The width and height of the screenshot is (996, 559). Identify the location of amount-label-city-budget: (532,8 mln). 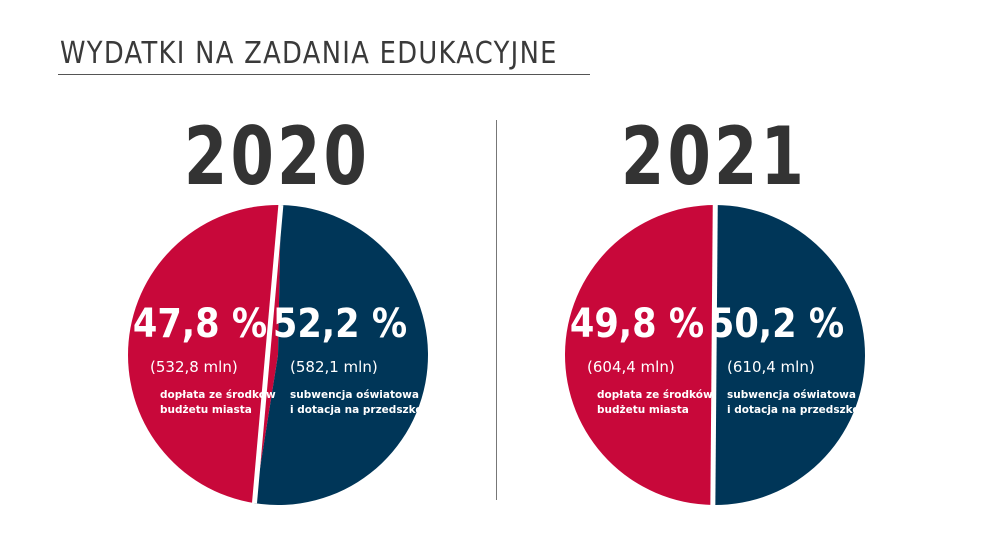
(194, 367).